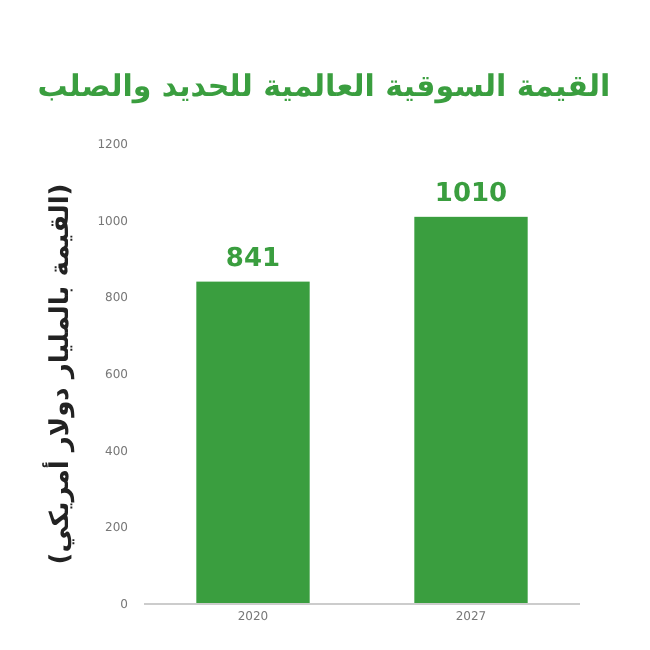  I want to click on chart-title: القيمة السوقية العالمية للحديد والصلب, so click(324, 86).